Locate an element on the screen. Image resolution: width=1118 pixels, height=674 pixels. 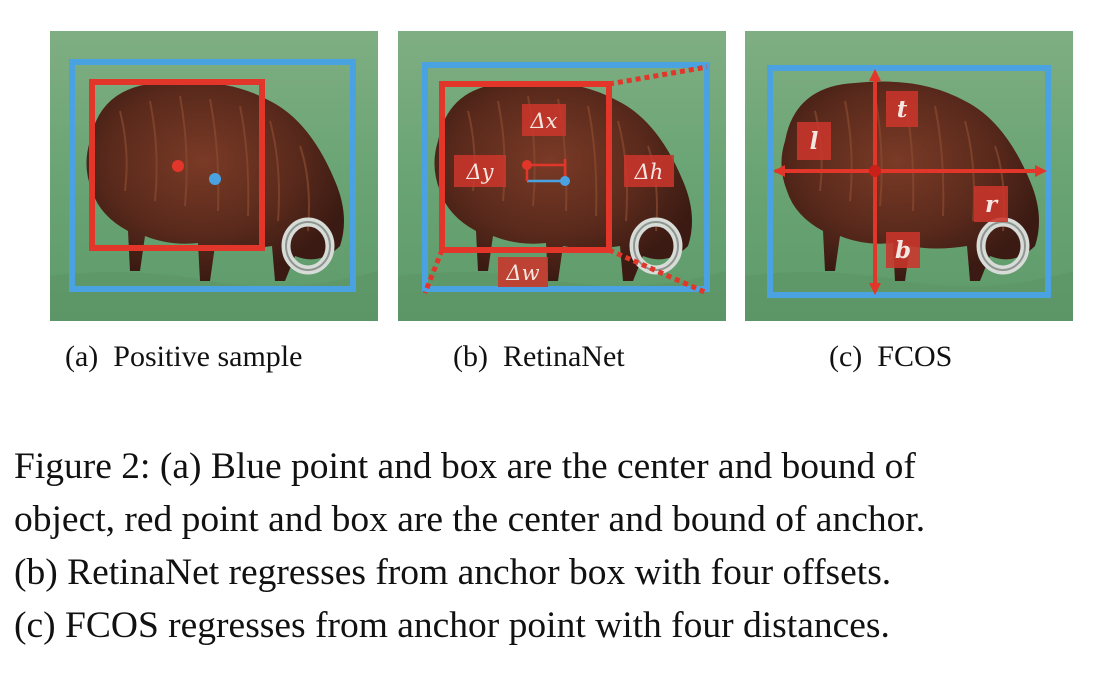
subfigure-tag: (c) is located at coordinates (846, 356).